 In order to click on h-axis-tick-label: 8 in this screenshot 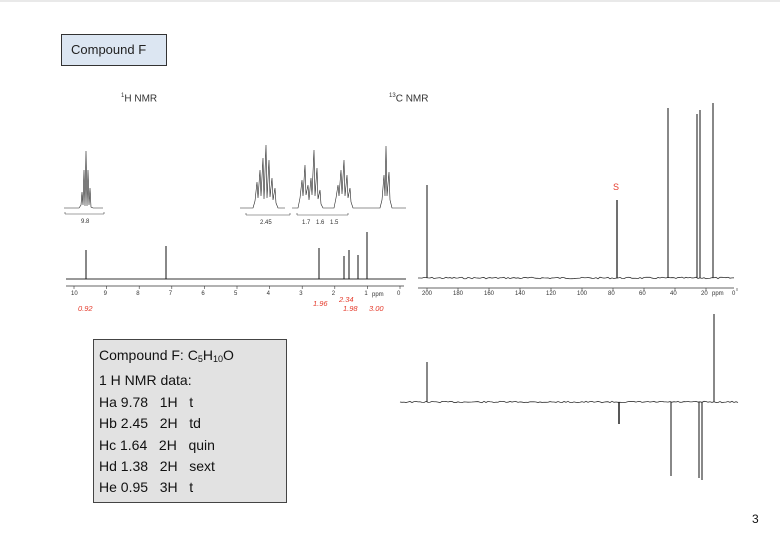, I will do `click(138, 294)`.